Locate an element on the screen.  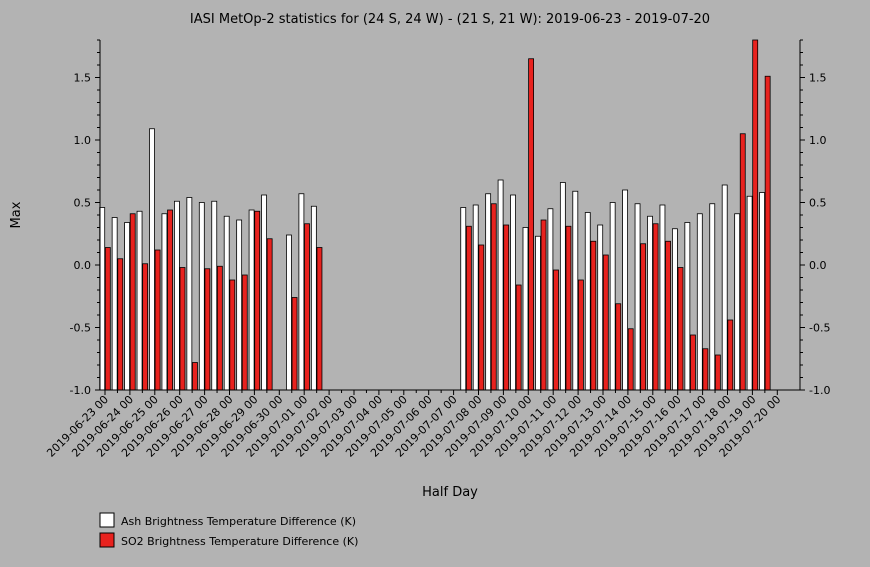
y-tick-label-left: 1.5 is located at coordinates (83, 78).